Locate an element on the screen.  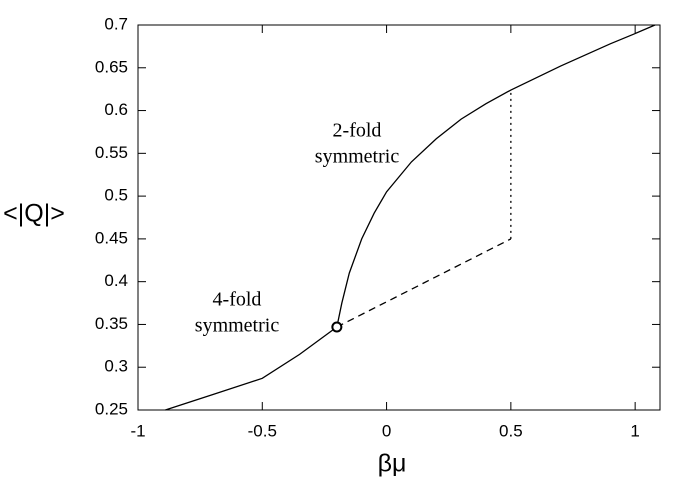
y-tick-label: 0.3 is located at coordinates (116, 366).